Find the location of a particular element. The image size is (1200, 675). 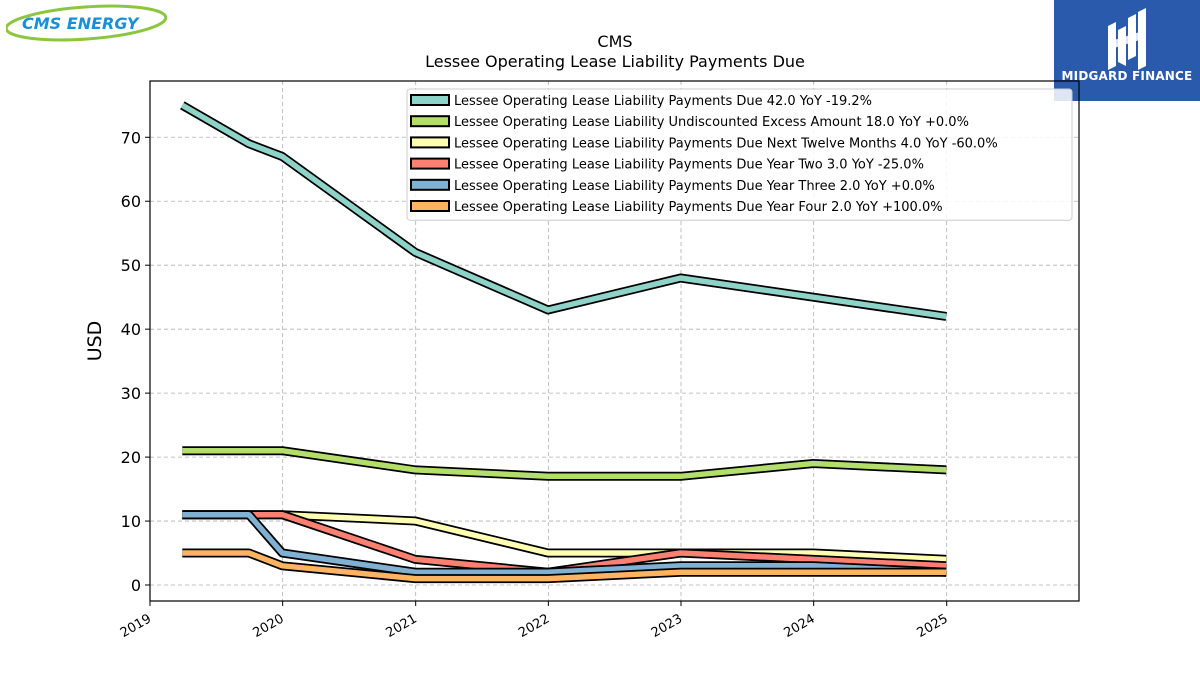

y-tick-label: 70 is located at coordinates (131, 137).